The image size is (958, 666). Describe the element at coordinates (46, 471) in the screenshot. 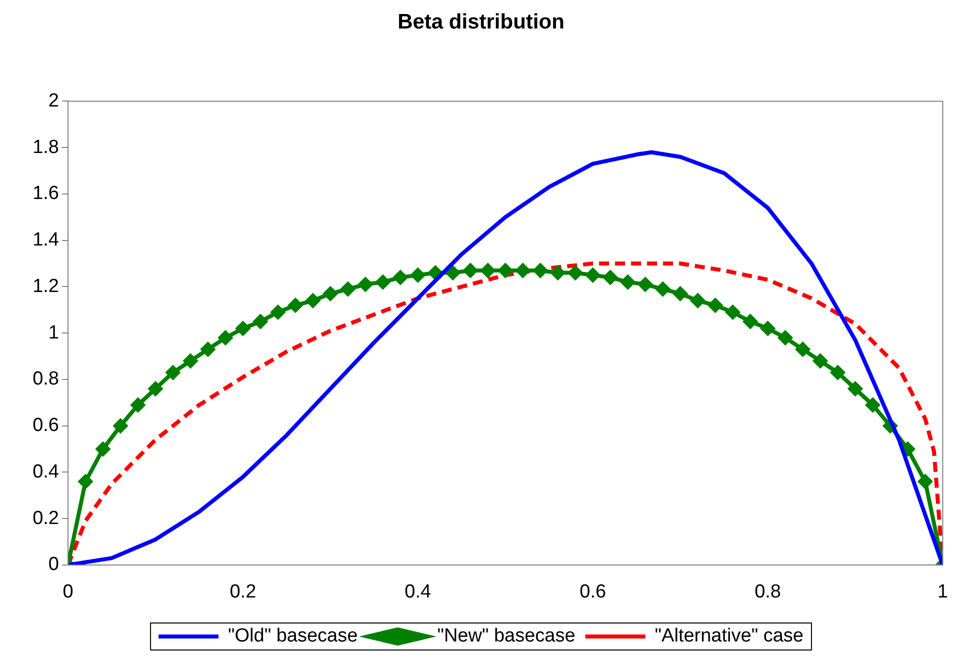

I see `y-tick-label: 0.4` at that location.